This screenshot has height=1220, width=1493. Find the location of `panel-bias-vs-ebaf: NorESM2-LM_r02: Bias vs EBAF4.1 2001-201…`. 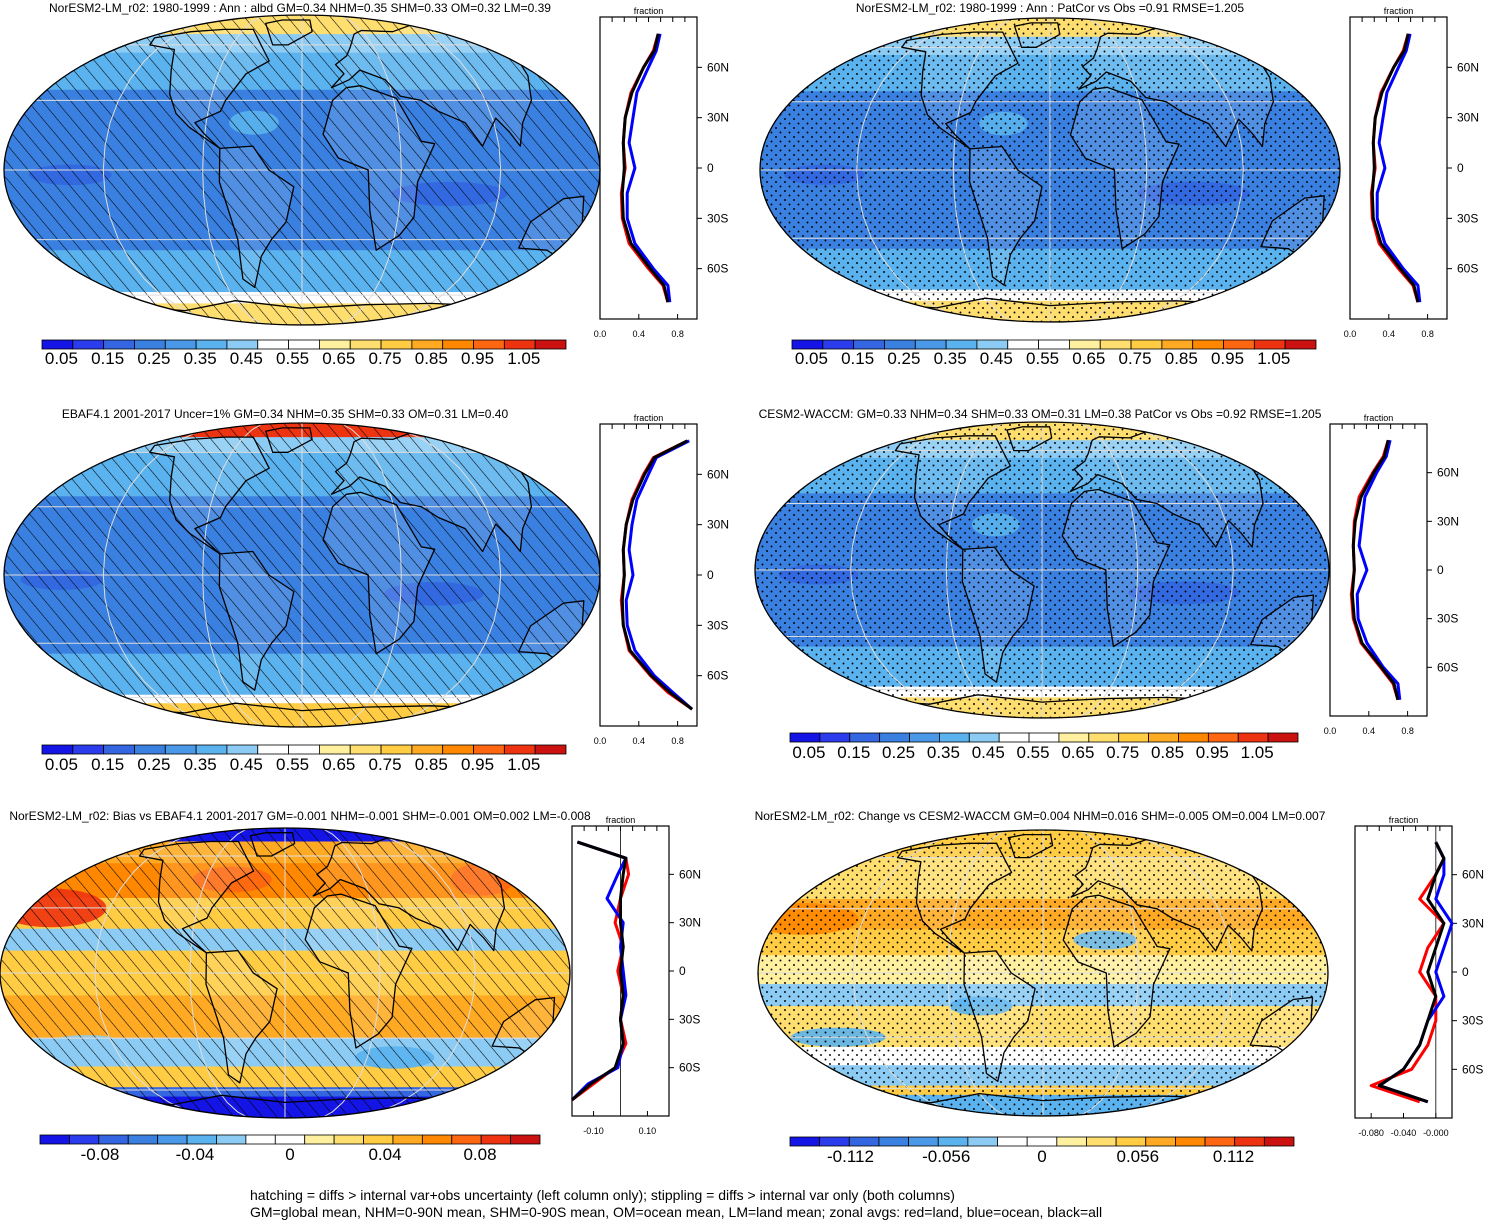

panel-bias-vs-ebaf: NorESM2-LM_r02: Bias vs EBAF4.1 2001-201… is located at coordinates (350, 986).